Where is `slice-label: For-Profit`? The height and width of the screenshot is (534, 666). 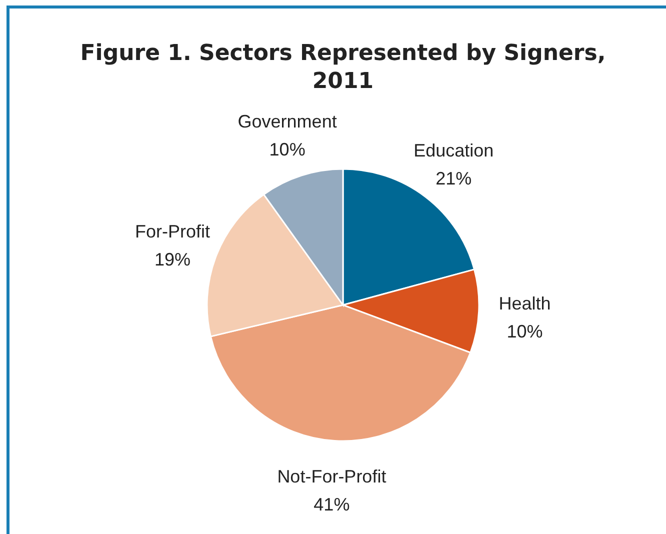
slice-label: For-Profit is located at coordinates (172, 231).